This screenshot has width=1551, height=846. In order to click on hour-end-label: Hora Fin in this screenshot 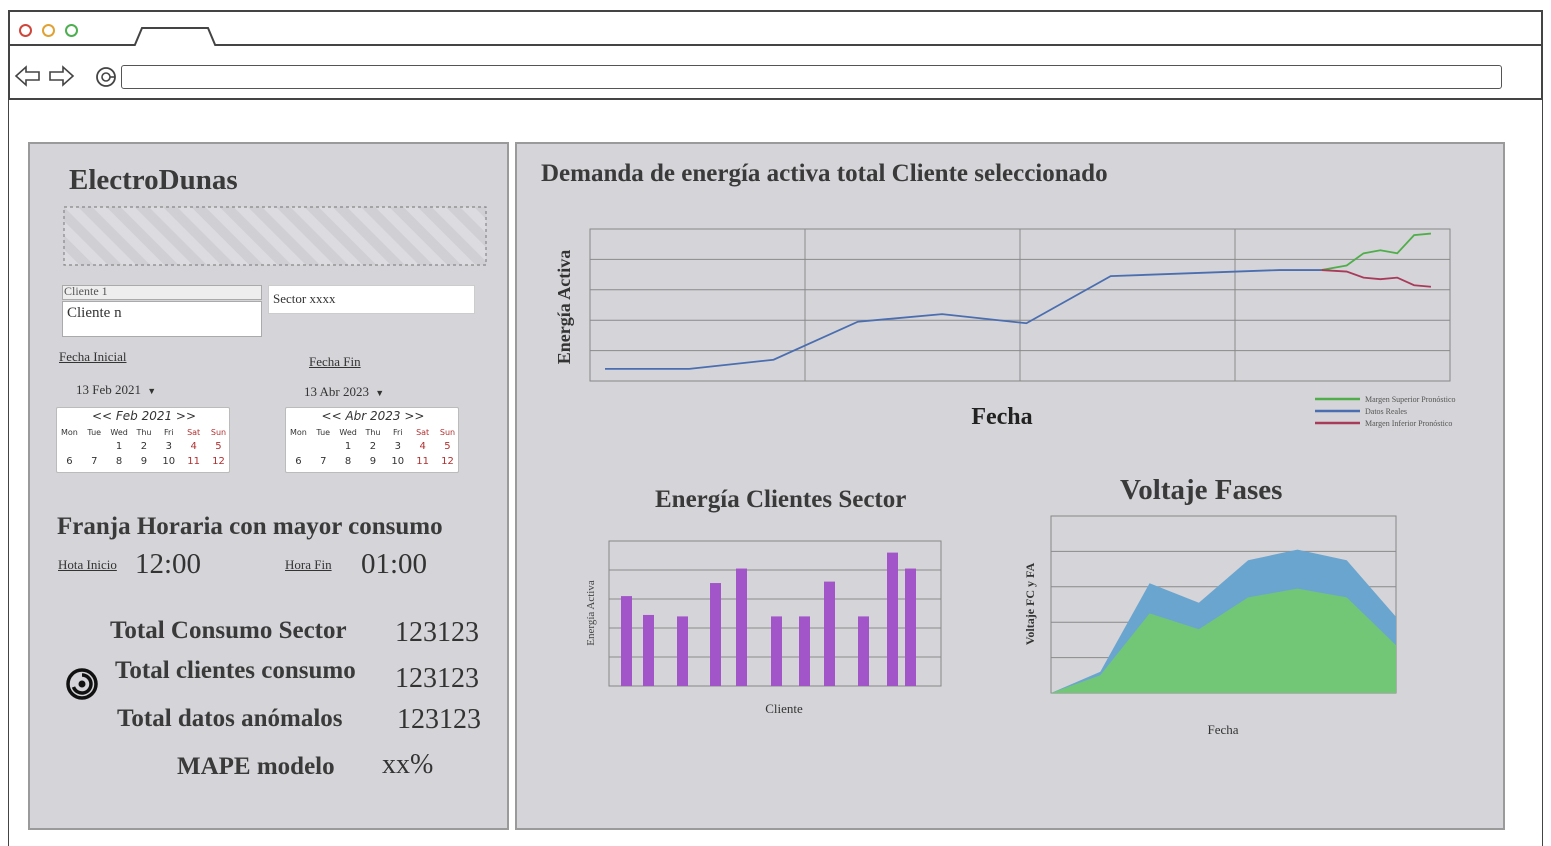, I will do `click(308, 564)`.